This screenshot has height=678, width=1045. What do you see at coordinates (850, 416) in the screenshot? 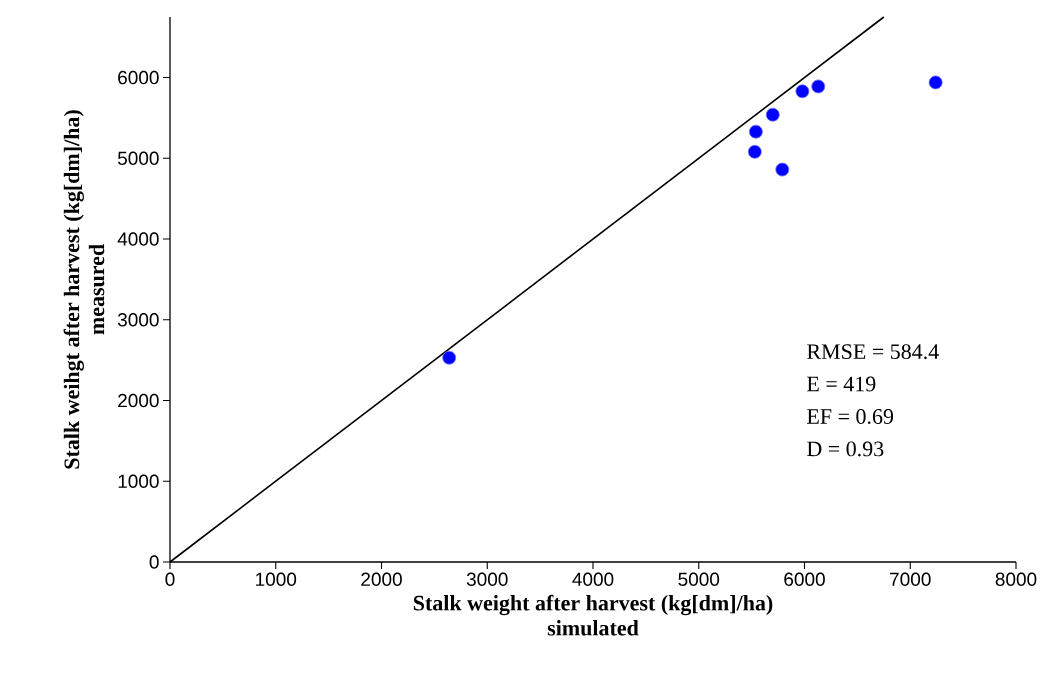
I see `annotation: EF = 0.69` at bounding box center [850, 416].